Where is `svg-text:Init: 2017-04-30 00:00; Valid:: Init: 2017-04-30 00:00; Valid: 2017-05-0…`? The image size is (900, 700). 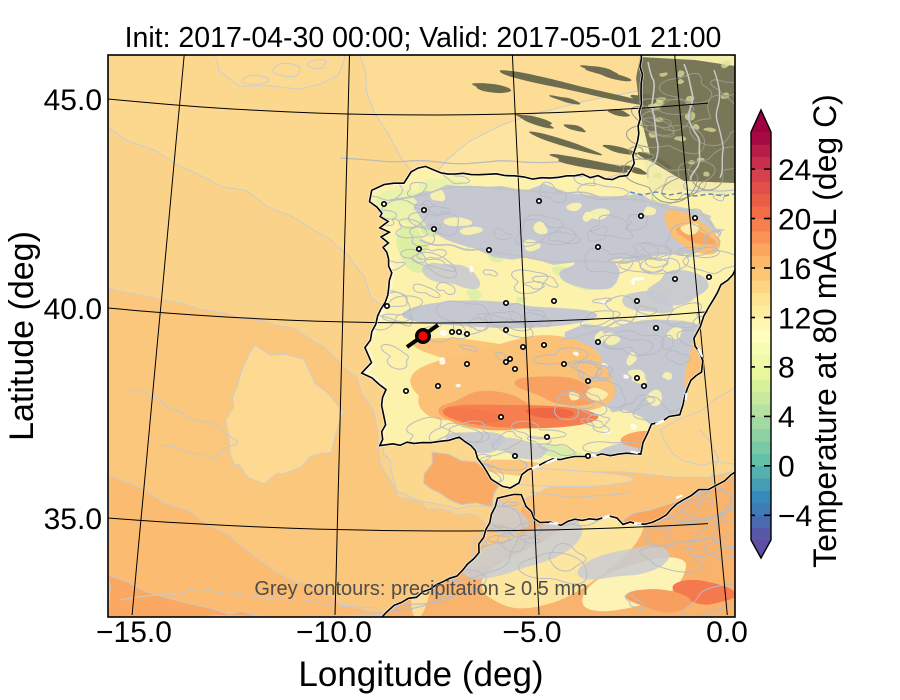
svg-text:Init: 2017-04-30 00:00; Valid:: Init: 2017-04-30 00:00; Valid: 2017-05-0… is located at coordinates (423, 38).